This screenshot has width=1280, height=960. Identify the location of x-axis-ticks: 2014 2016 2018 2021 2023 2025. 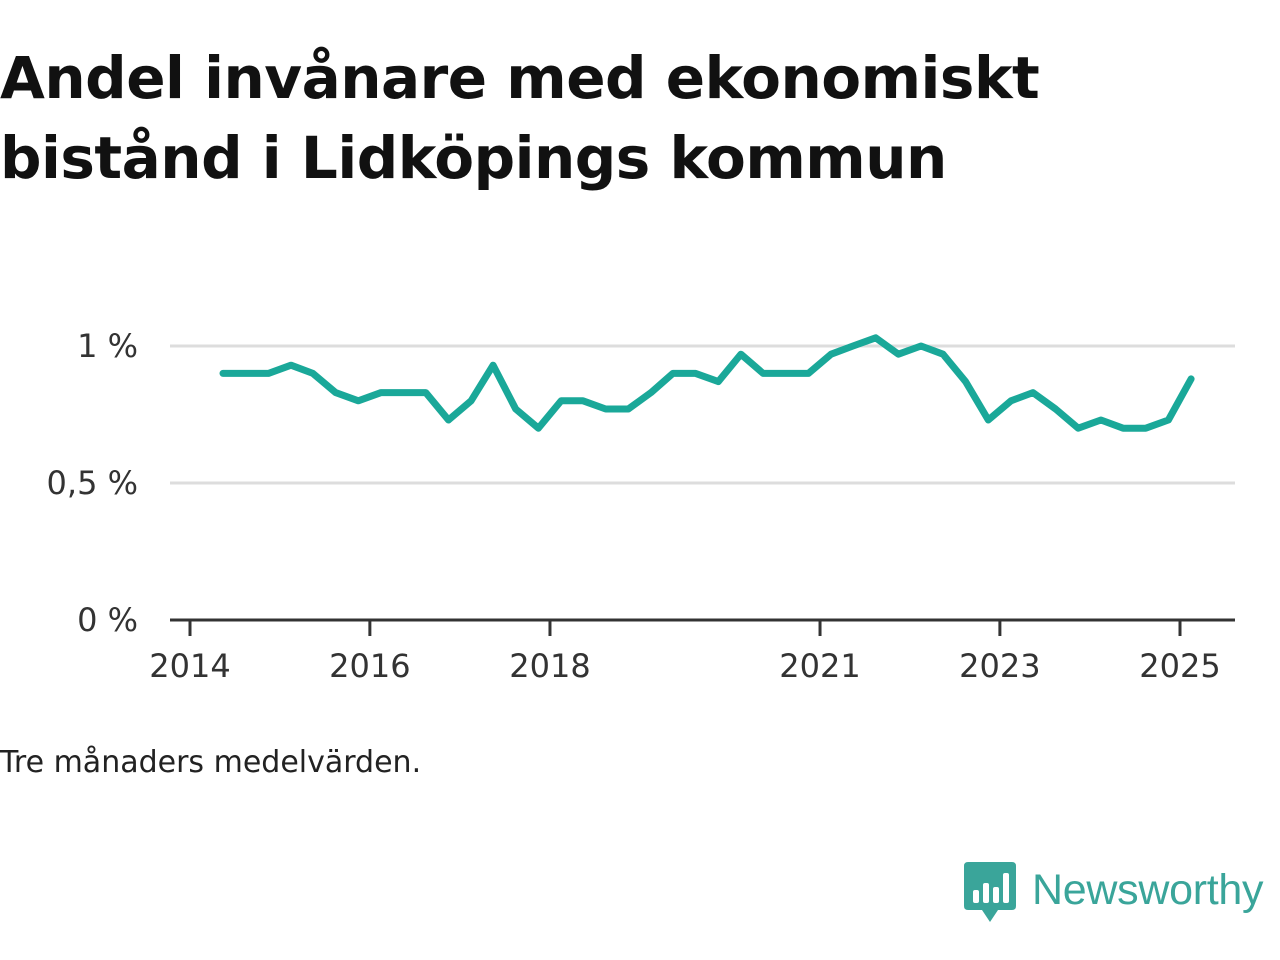
(685, 652).